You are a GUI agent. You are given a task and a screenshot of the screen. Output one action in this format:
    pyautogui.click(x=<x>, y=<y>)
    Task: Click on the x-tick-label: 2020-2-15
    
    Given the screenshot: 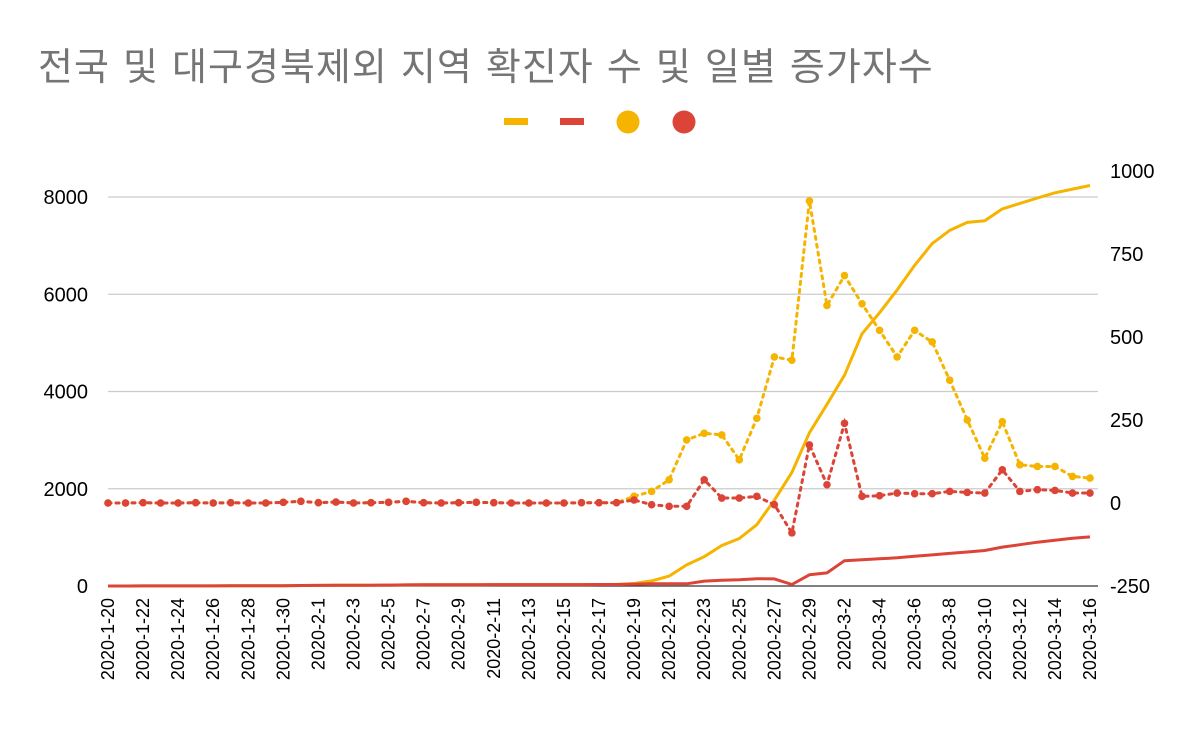 What is the action you would take?
    pyautogui.click(x=564, y=639)
    